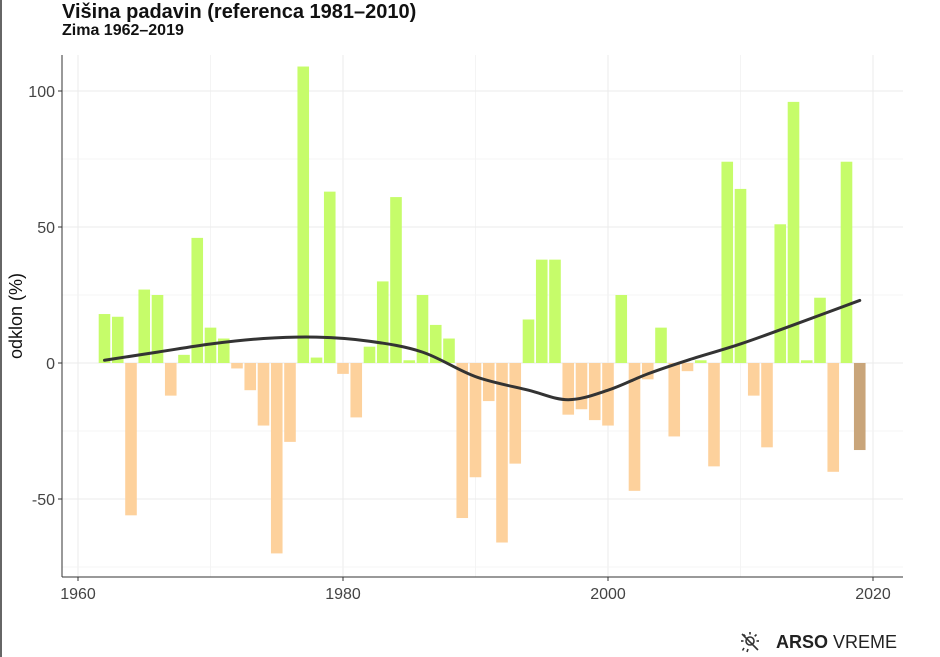 This screenshot has height=657, width=940. What do you see at coordinates (16, 316) in the screenshot?
I see `y-axis-label: odklon (%)` at bounding box center [16, 316].